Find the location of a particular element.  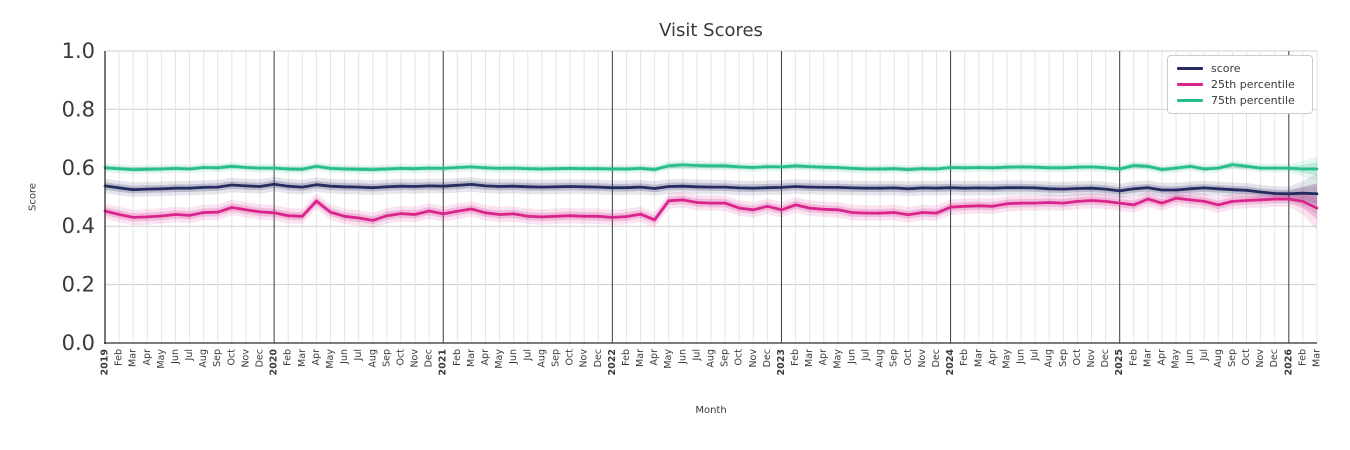

25th-percentile-band-outer is located at coordinates (711, 208).